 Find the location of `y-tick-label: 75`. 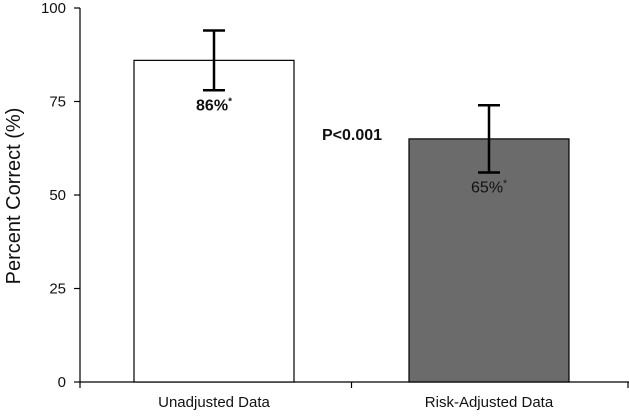

y-tick-label: 75 is located at coordinates (57, 102).